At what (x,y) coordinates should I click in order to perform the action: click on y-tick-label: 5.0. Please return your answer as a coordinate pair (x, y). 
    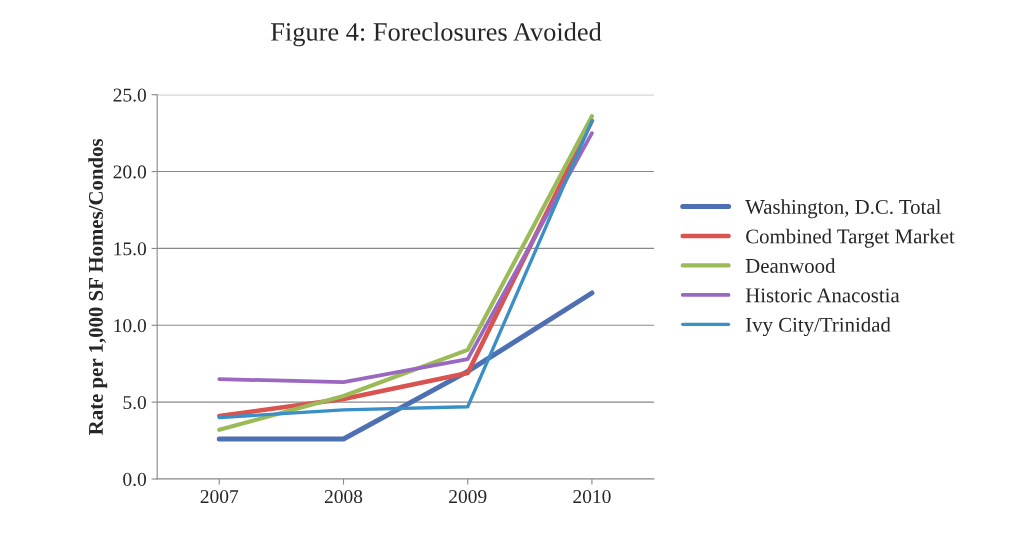
    Looking at the image, I should click on (135, 402).